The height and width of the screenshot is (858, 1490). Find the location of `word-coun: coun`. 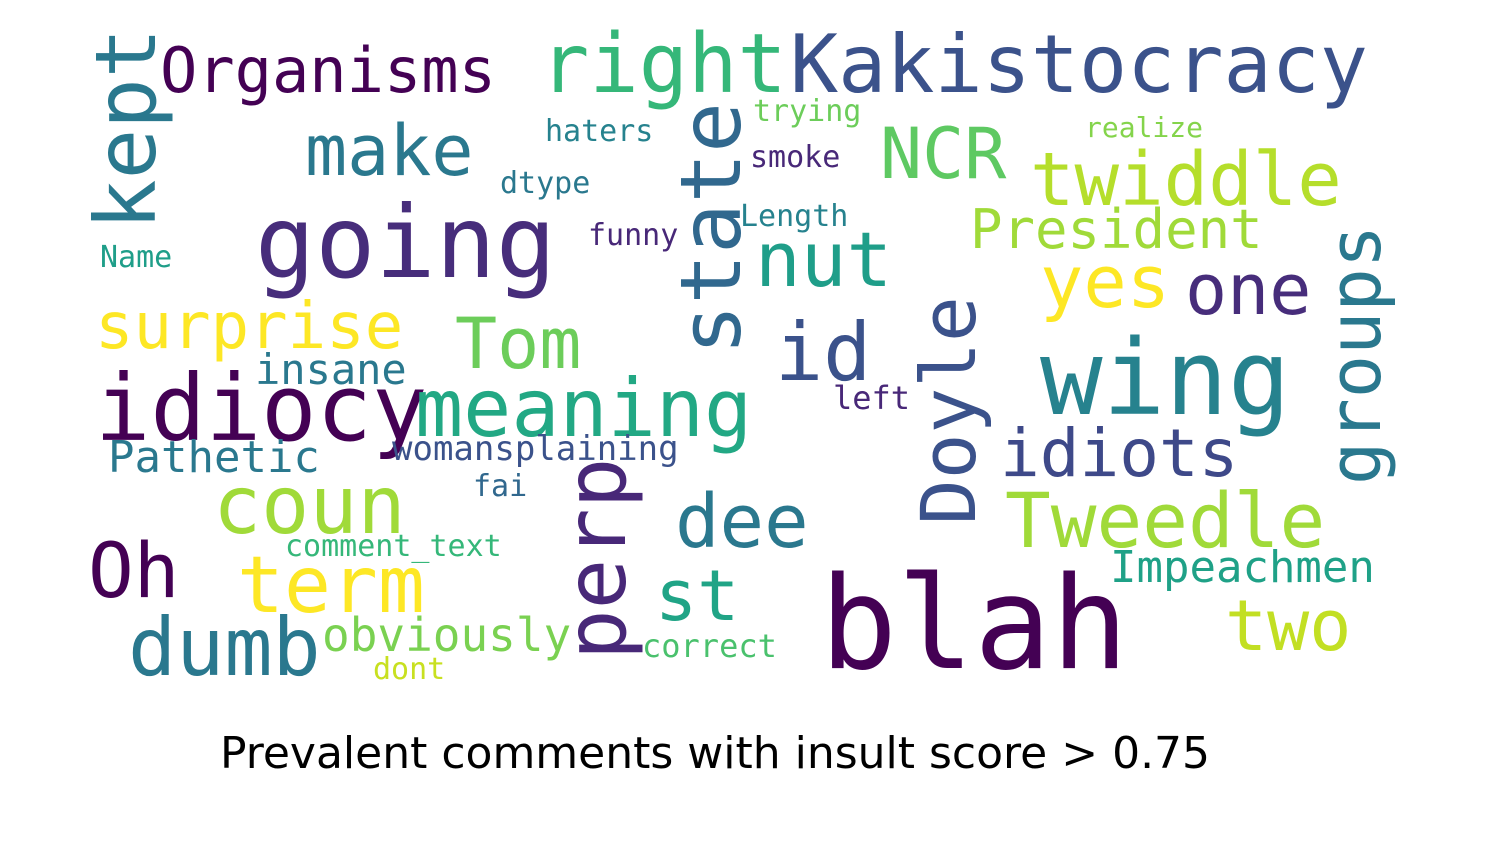

word-coun: coun is located at coordinates (309, 505).